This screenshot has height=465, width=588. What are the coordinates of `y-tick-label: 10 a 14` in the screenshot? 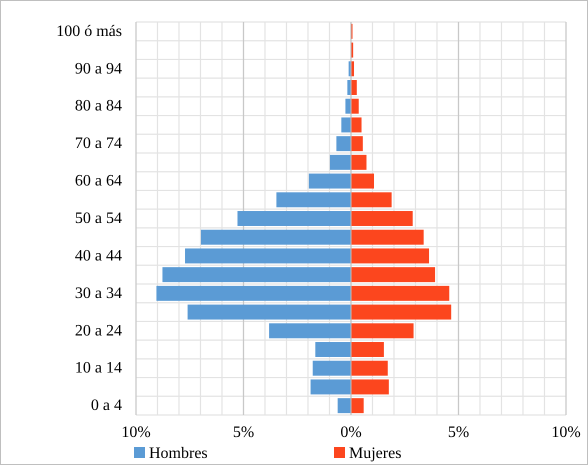 It's located at (98, 368).